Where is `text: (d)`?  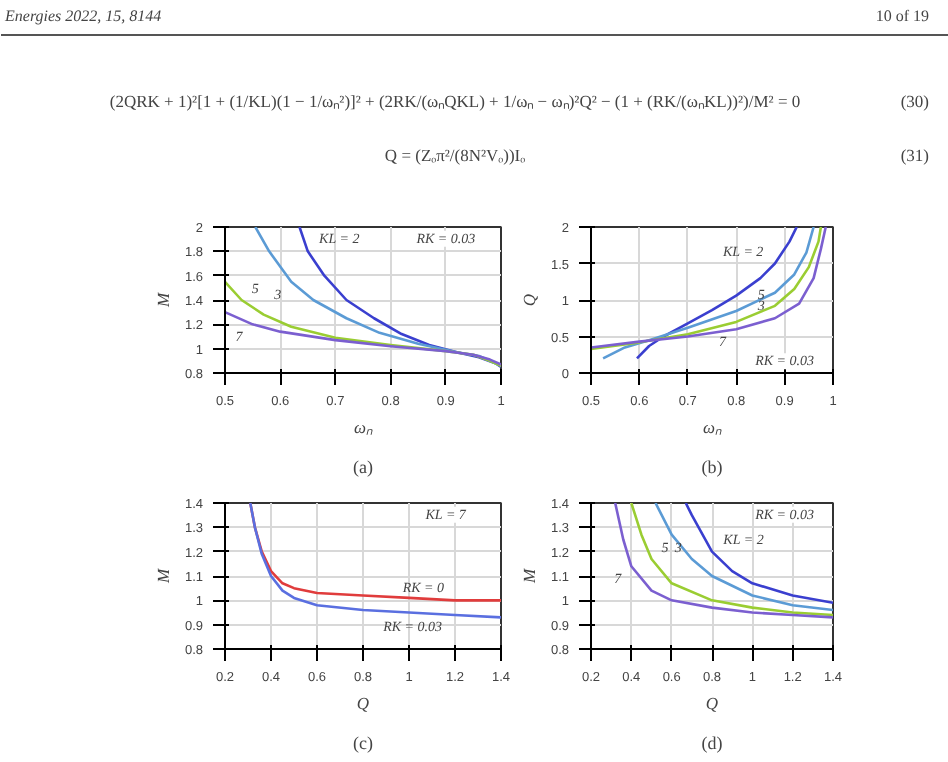
text: (d) is located at coordinates (712, 743).